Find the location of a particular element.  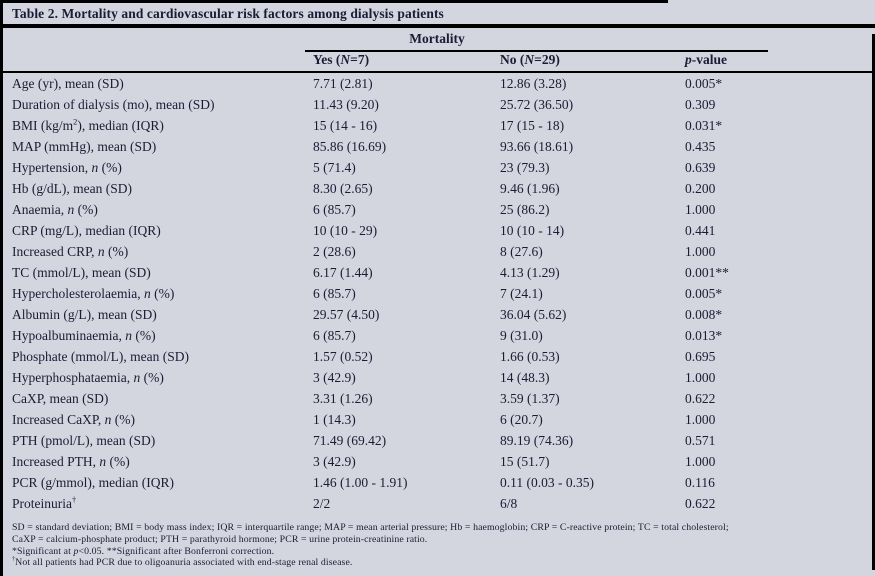

cell-yes-value: 71.49 (69.42) is located at coordinates (350, 440).